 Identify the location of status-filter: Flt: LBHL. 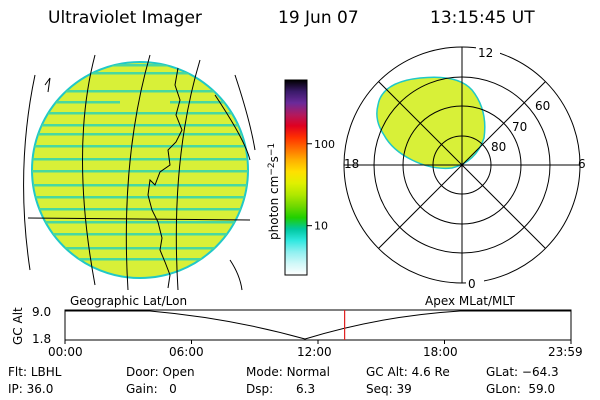
(35, 372).